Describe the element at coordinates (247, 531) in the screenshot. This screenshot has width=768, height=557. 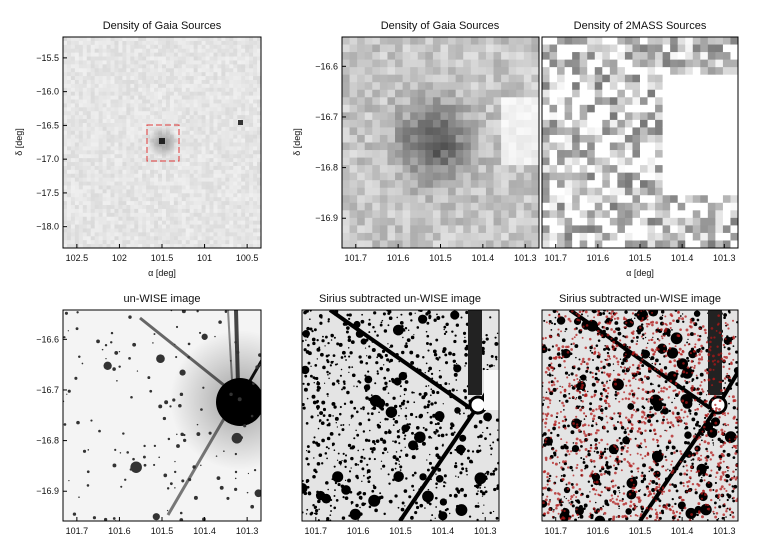
I see `x-tick-label: 101.3` at that location.